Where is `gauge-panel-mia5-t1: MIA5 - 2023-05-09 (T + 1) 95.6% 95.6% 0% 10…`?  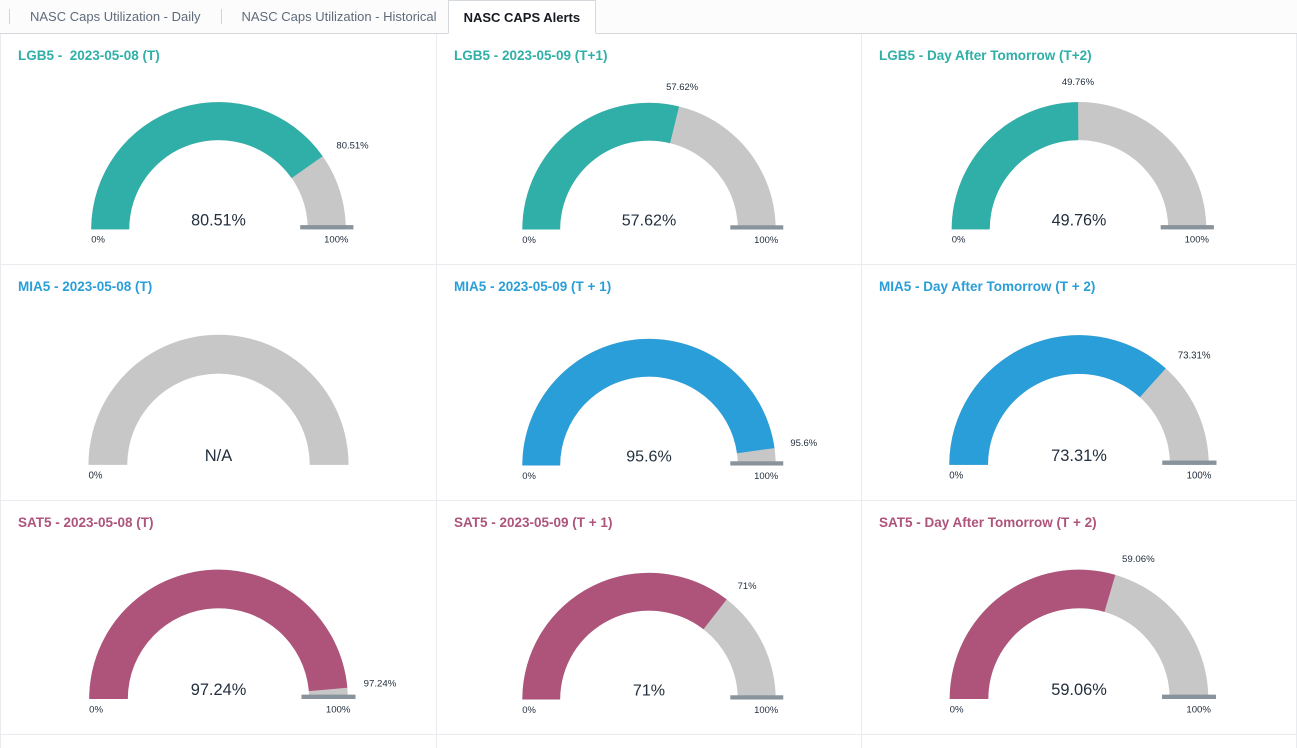
gauge-panel-mia5-t1: MIA5 - 2023-05-09 (T + 1) 95.6% 95.6% 0% 10… is located at coordinates (649, 383).